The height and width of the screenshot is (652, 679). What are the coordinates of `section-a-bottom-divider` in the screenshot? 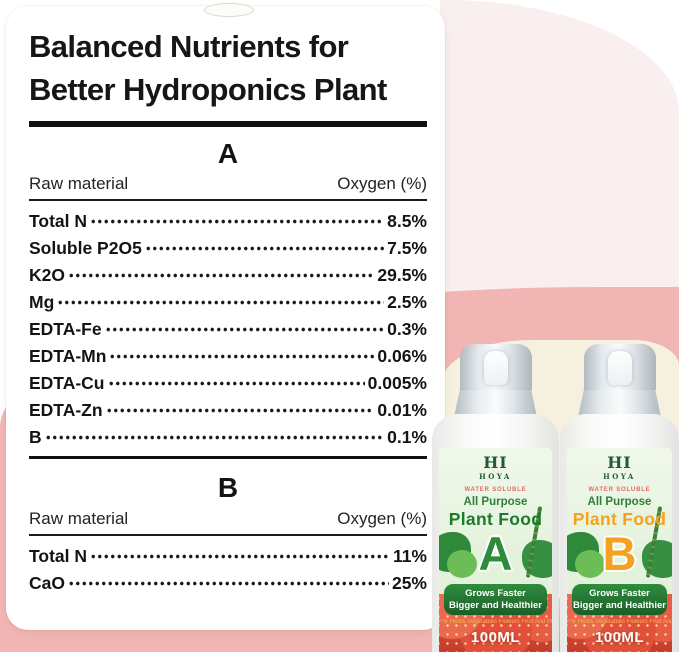 It's located at (228, 458).